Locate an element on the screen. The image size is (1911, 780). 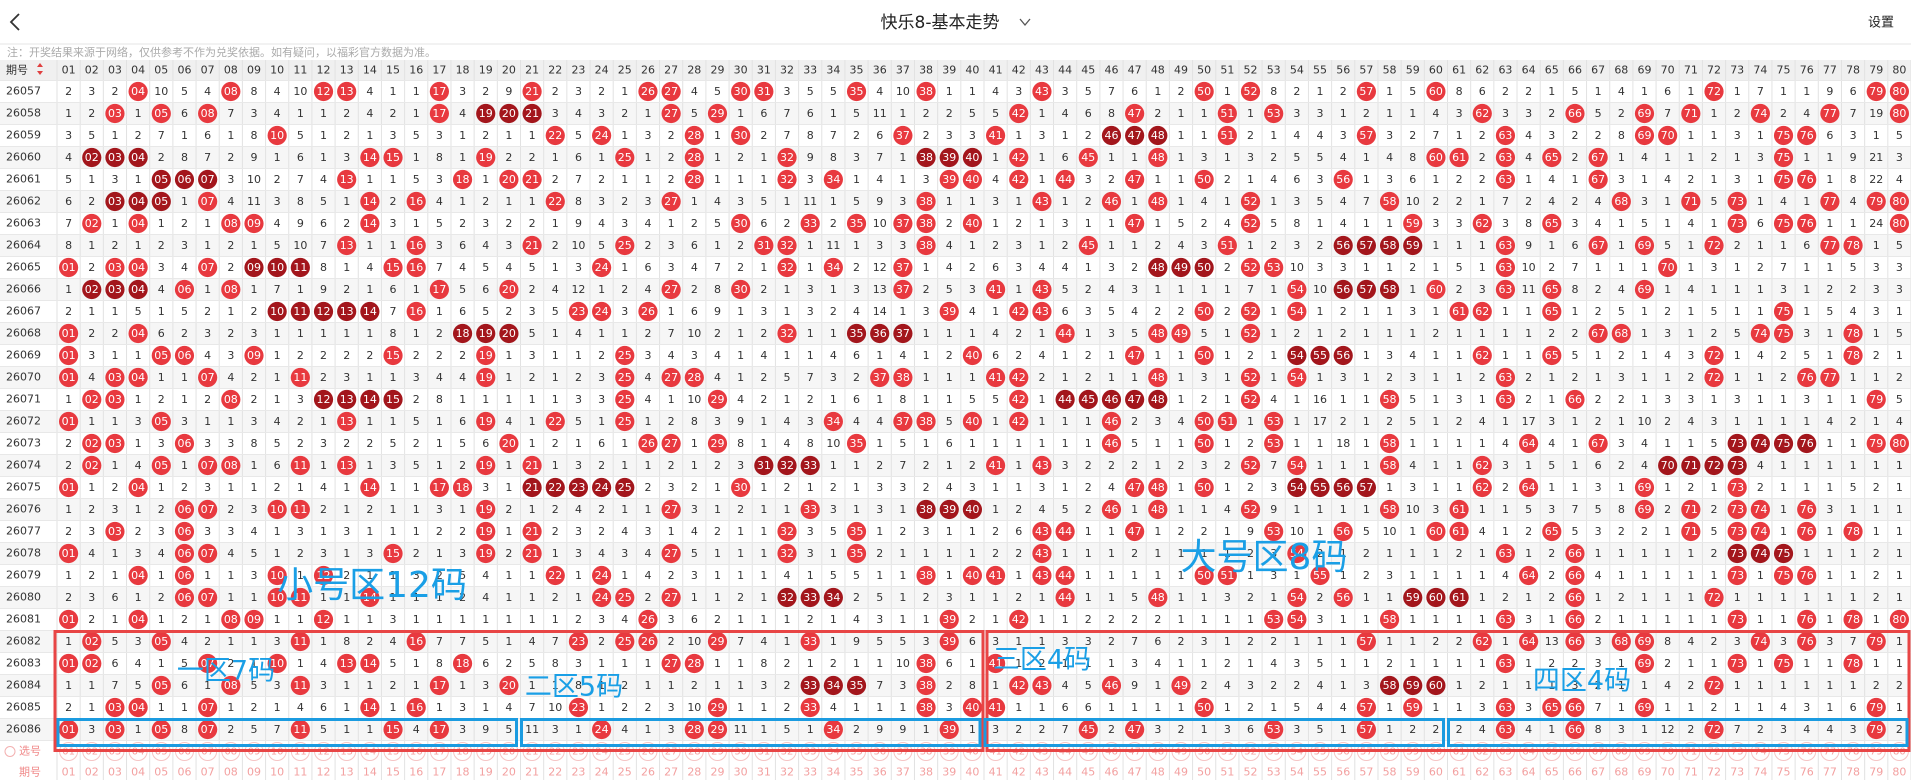
hit-number: 18 is located at coordinates (463, 179).